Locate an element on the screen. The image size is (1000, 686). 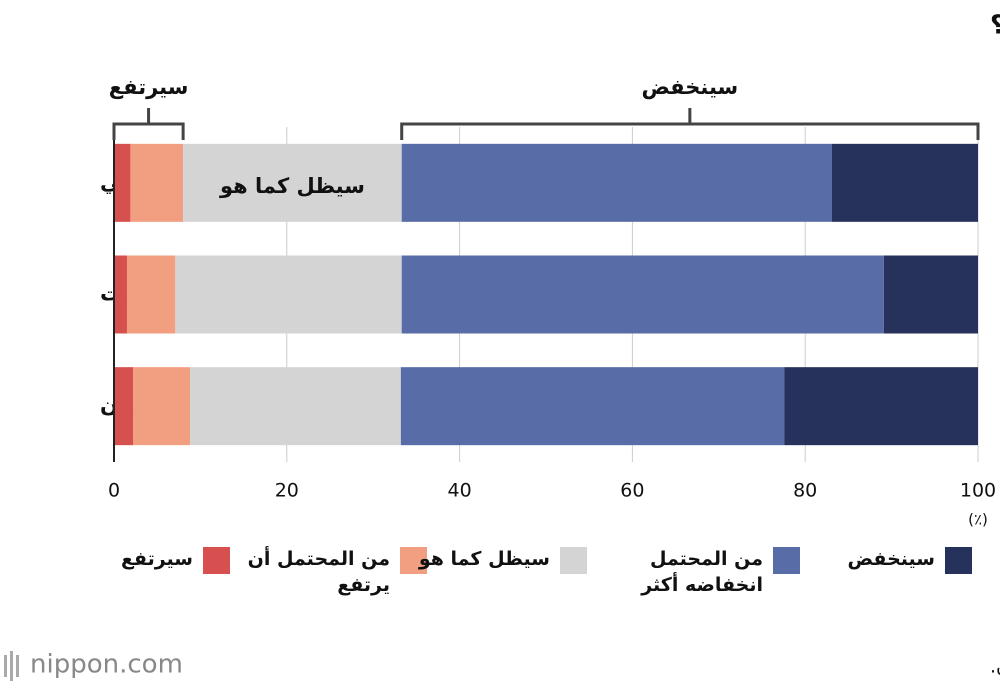
legend-label: سيظل كما هو is located at coordinates (484, 559).